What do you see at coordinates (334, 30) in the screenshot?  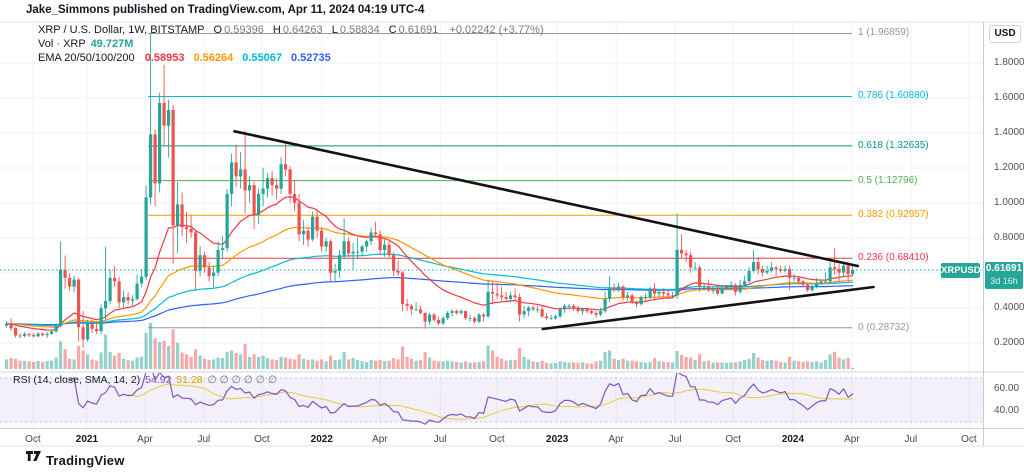 I see `low-label: L` at bounding box center [334, 30].